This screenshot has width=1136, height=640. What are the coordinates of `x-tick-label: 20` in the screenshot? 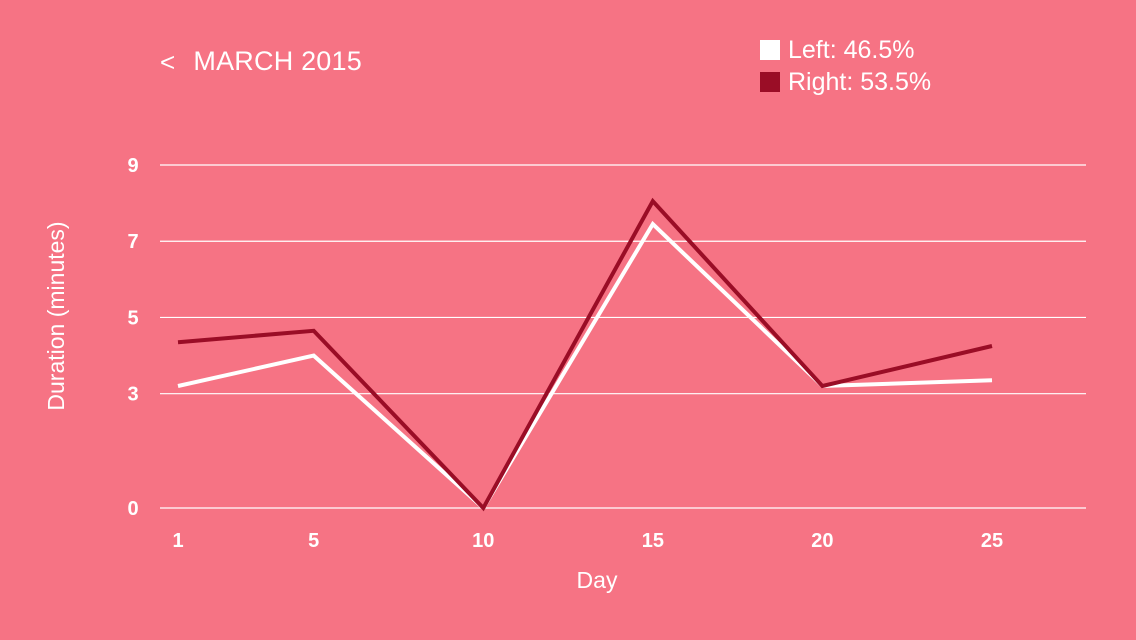 It's located at (822, 541).